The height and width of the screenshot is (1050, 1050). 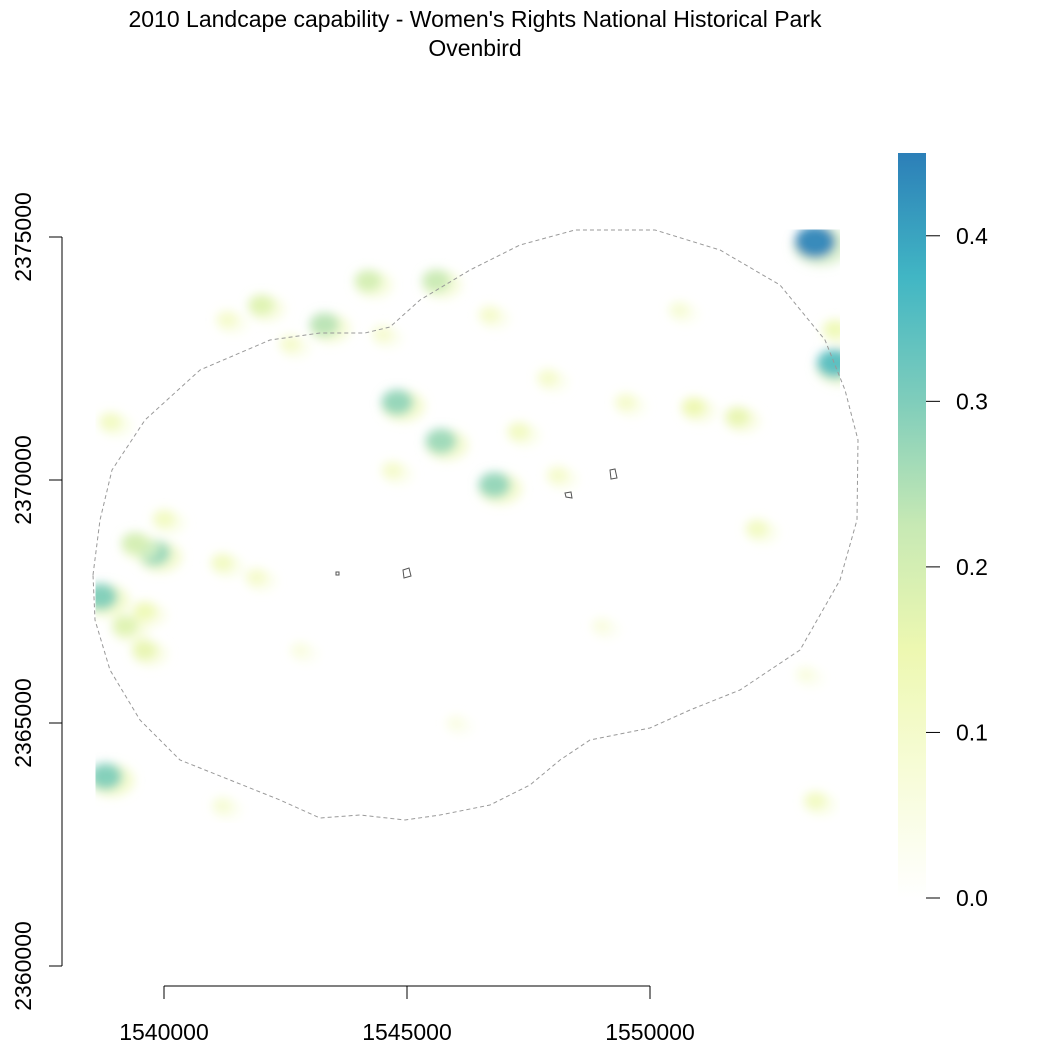 I want to click on map-subtitle: Ovenbird, so click(x=475, y=48).